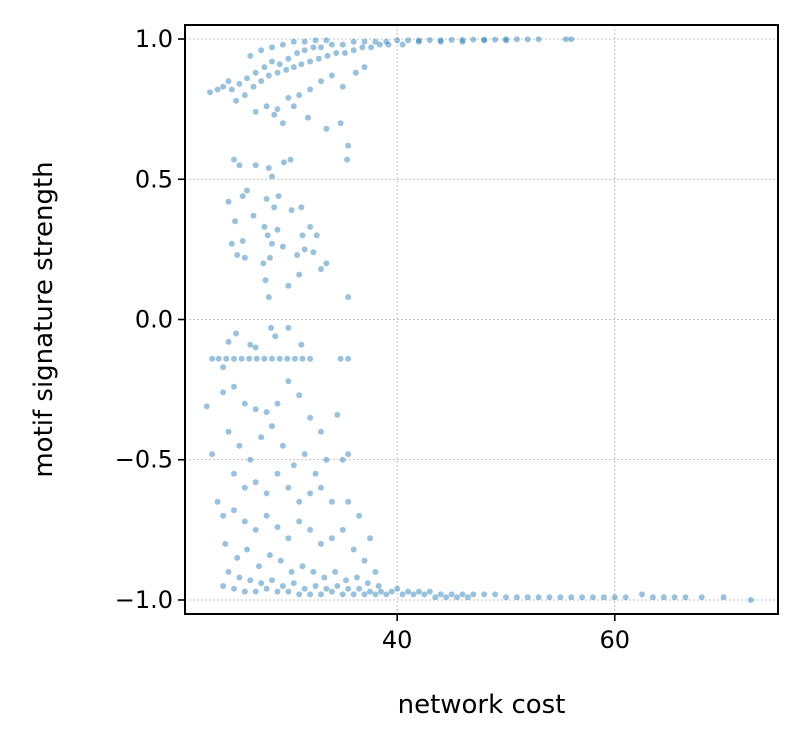 The width and height of the screenshot is (803, 748). I want to click on y-tick-label: −1.0, so click(144, 600).